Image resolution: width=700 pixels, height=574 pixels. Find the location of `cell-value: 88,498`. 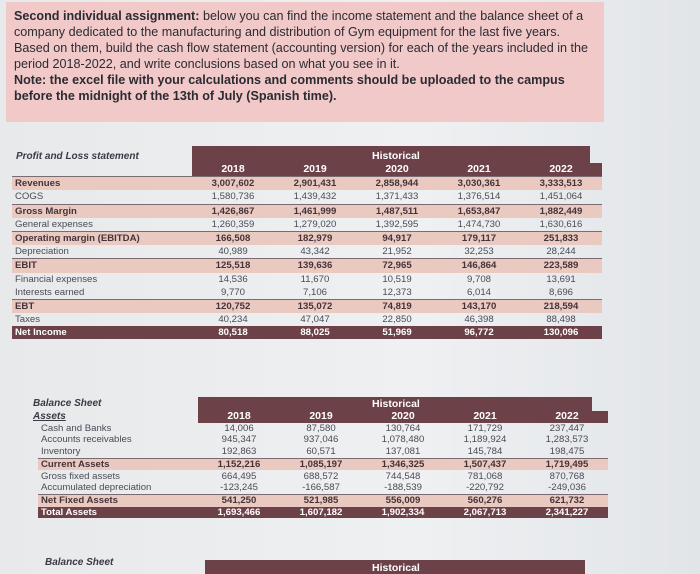

cell-value: 88,498 is located at coordinates (561, 320).